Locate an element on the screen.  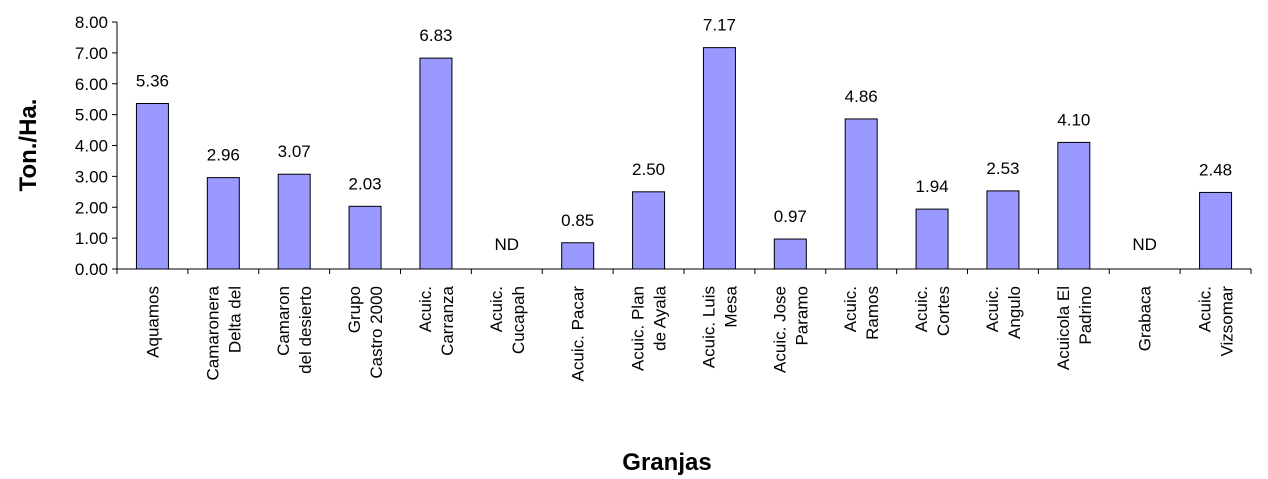
data-label: 2.50 is located at coordinates (648, 169).